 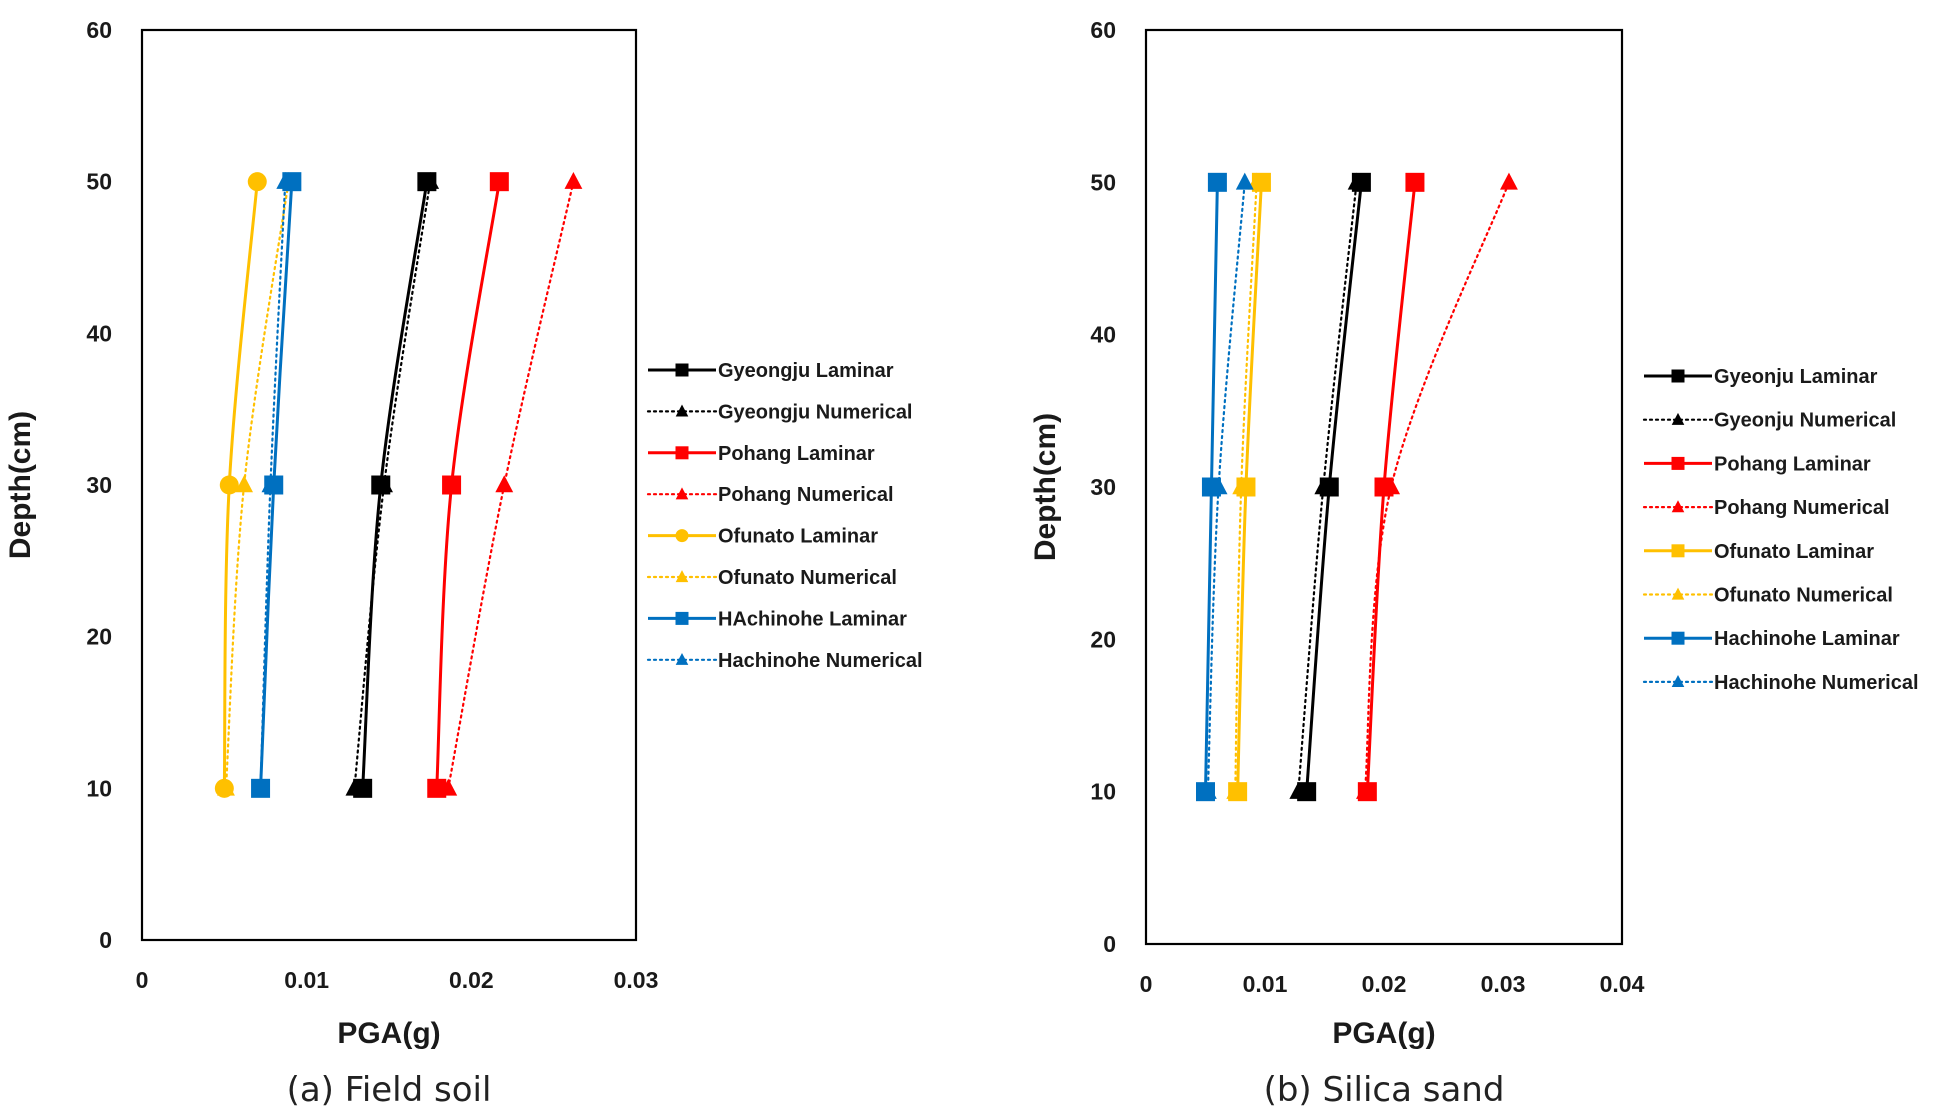 I want to click on x-axis-label: PGA(g), so click(x=1383, y=1033).